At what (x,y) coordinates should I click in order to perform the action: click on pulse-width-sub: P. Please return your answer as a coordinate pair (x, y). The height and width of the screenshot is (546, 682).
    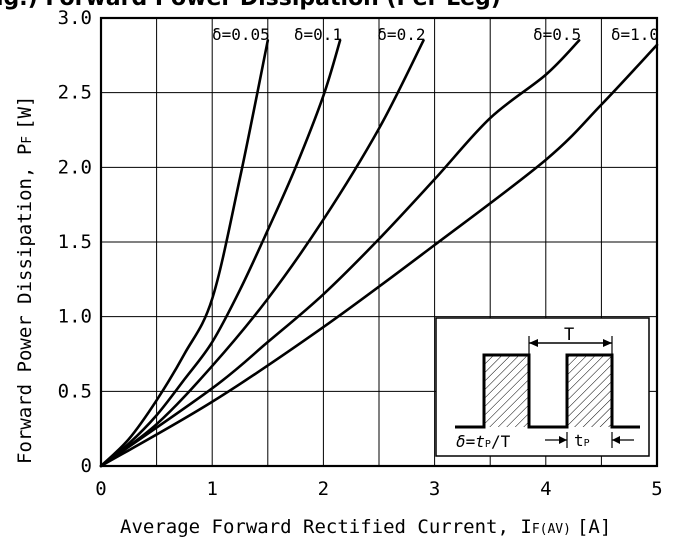
    Looking at the image, I should click on (587, 443).